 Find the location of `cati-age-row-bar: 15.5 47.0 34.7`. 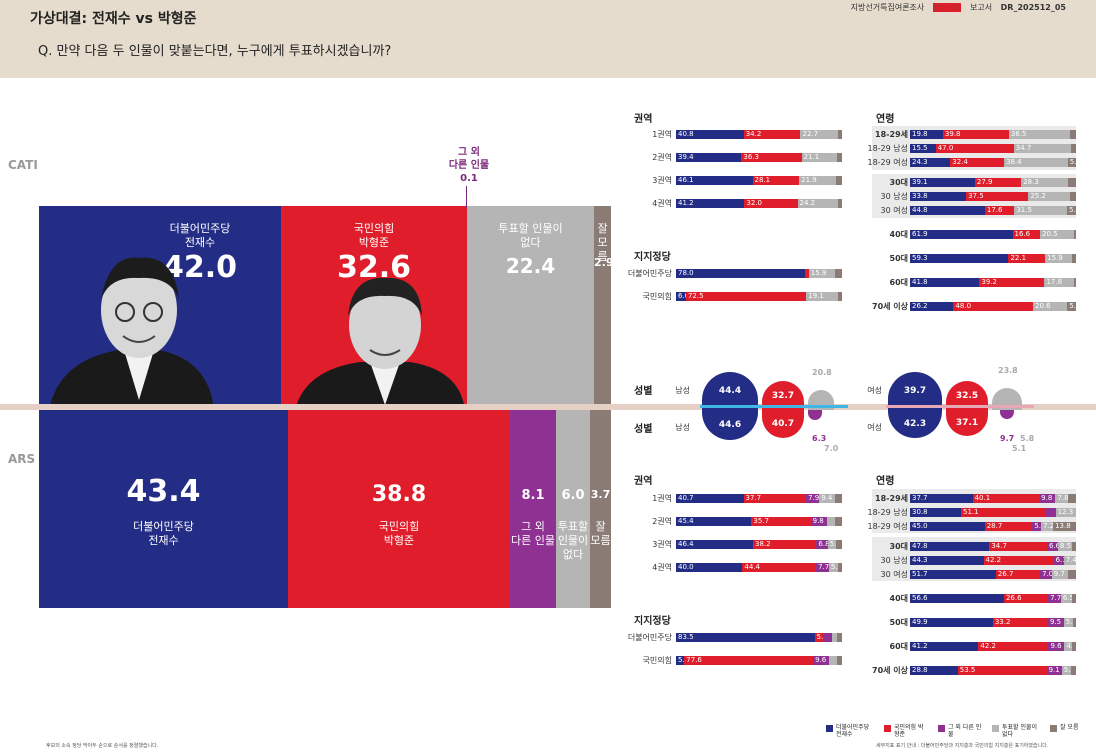

cati-age-row-bar: 15.5 47.0 34.7 is located at coordinates (993, 148).